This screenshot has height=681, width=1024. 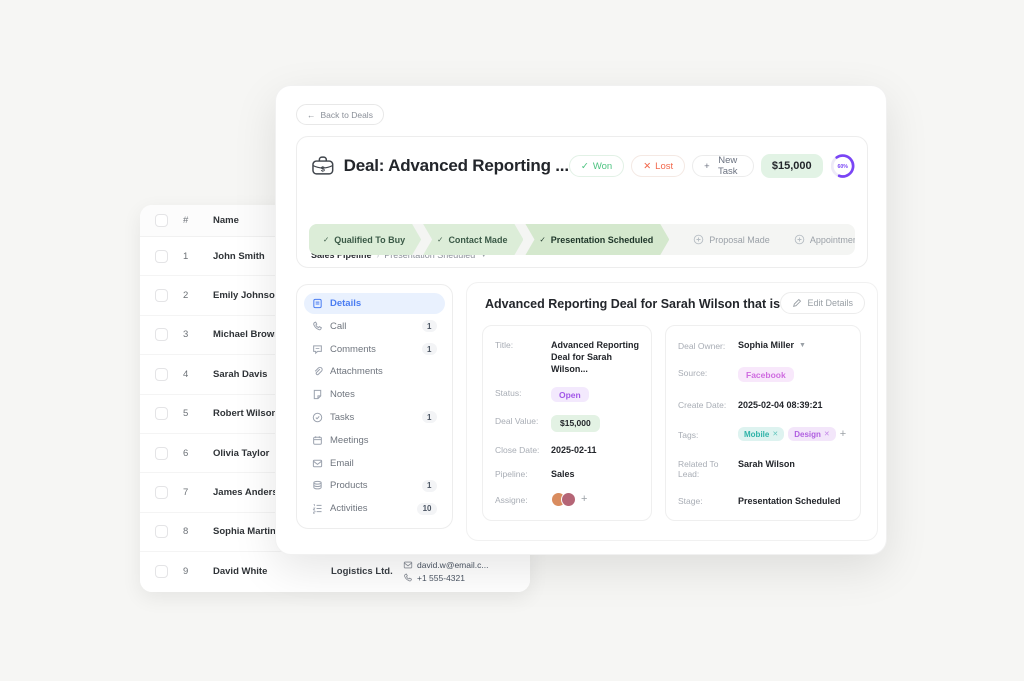 I want to click on stage-presentation-scheduled: ✓ Presentation Scheduled, so click(x=597, y=239).